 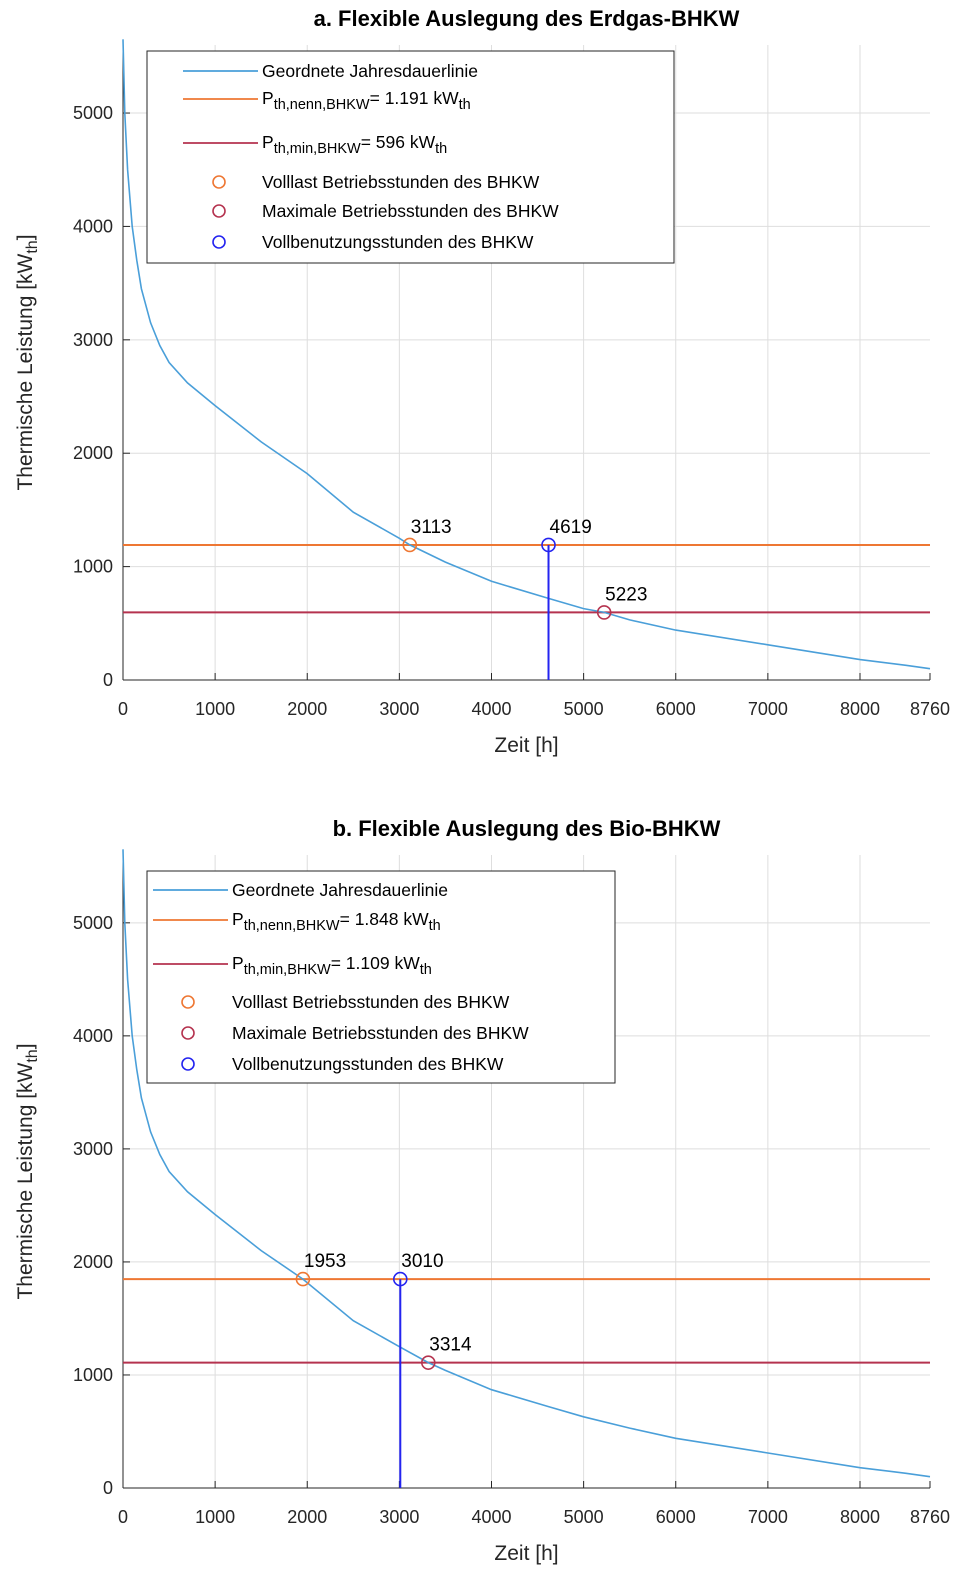 What do you see at coordinates (450, 1345) in the screenshot?
I see `point-label-min: 3314` at bounding box center [450, 1345].